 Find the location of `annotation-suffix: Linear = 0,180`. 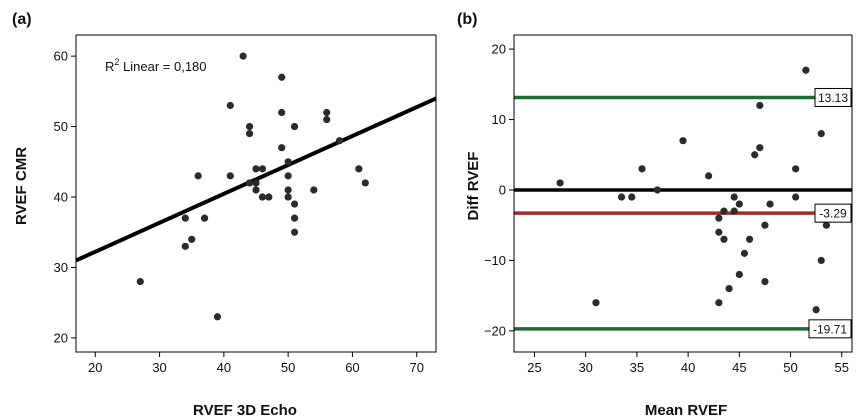

annotation-suffix: Linear = 0,180 is located at coordinates (162, 66).